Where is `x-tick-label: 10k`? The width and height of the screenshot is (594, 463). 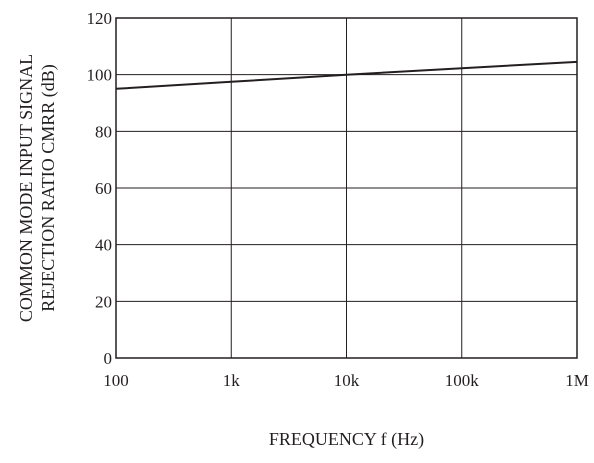 x-tick-label: 10k is located at coordinates (347, 380).